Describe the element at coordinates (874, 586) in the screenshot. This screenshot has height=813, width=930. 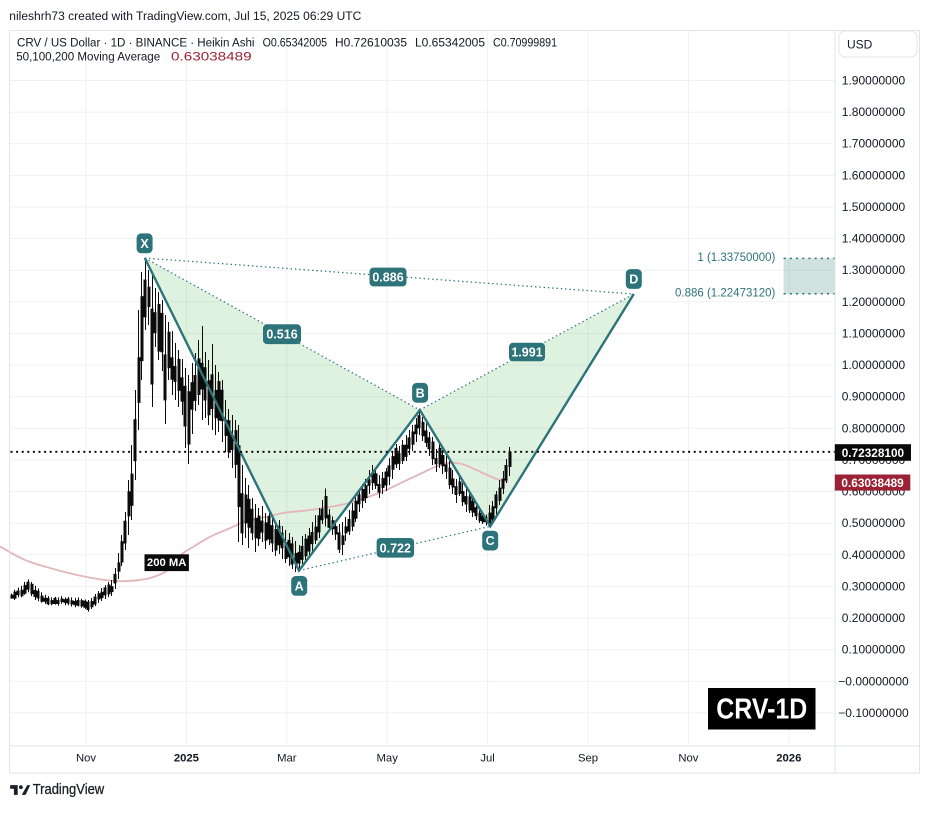
I see `svg-text: 0.30000000` at that location.